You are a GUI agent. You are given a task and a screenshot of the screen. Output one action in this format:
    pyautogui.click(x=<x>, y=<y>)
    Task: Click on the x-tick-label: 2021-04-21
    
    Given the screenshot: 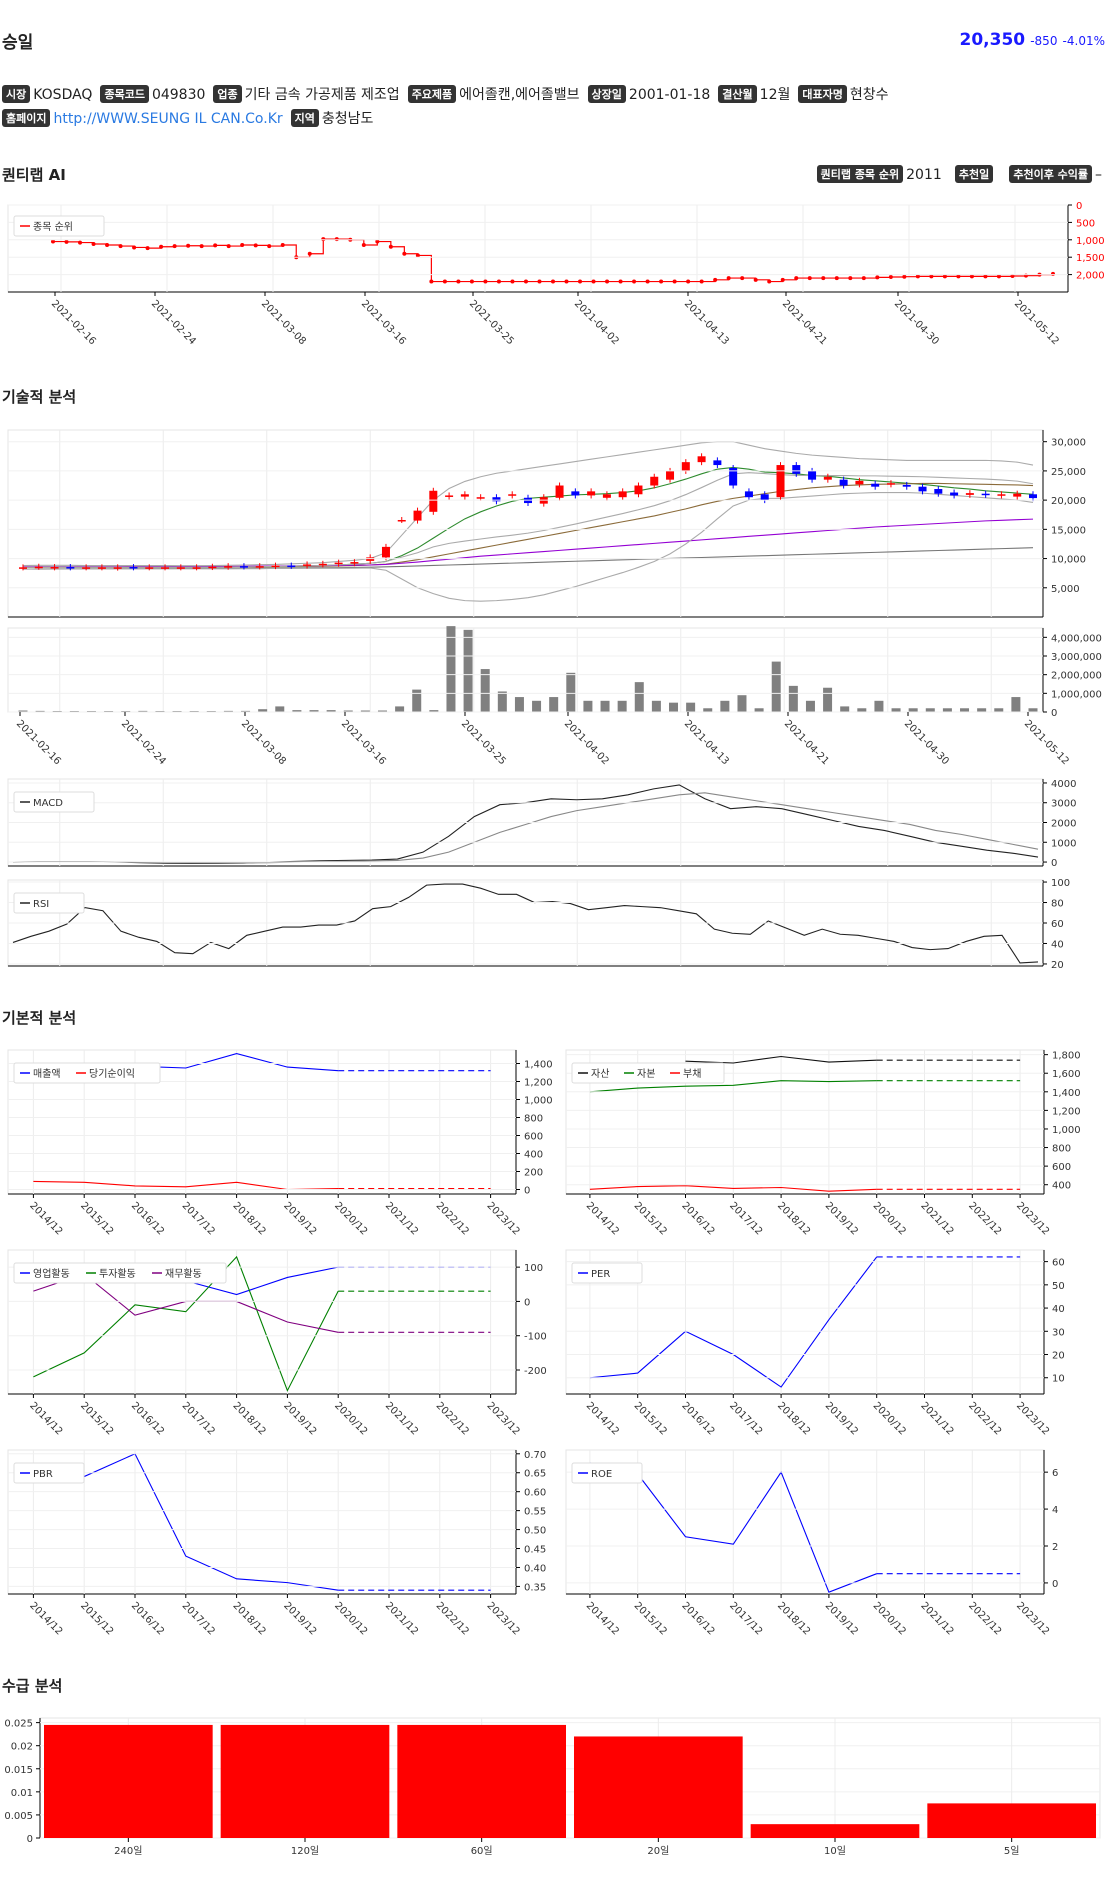 What is the action you would take?
    pyautogui.click(x=804, y=322)
    